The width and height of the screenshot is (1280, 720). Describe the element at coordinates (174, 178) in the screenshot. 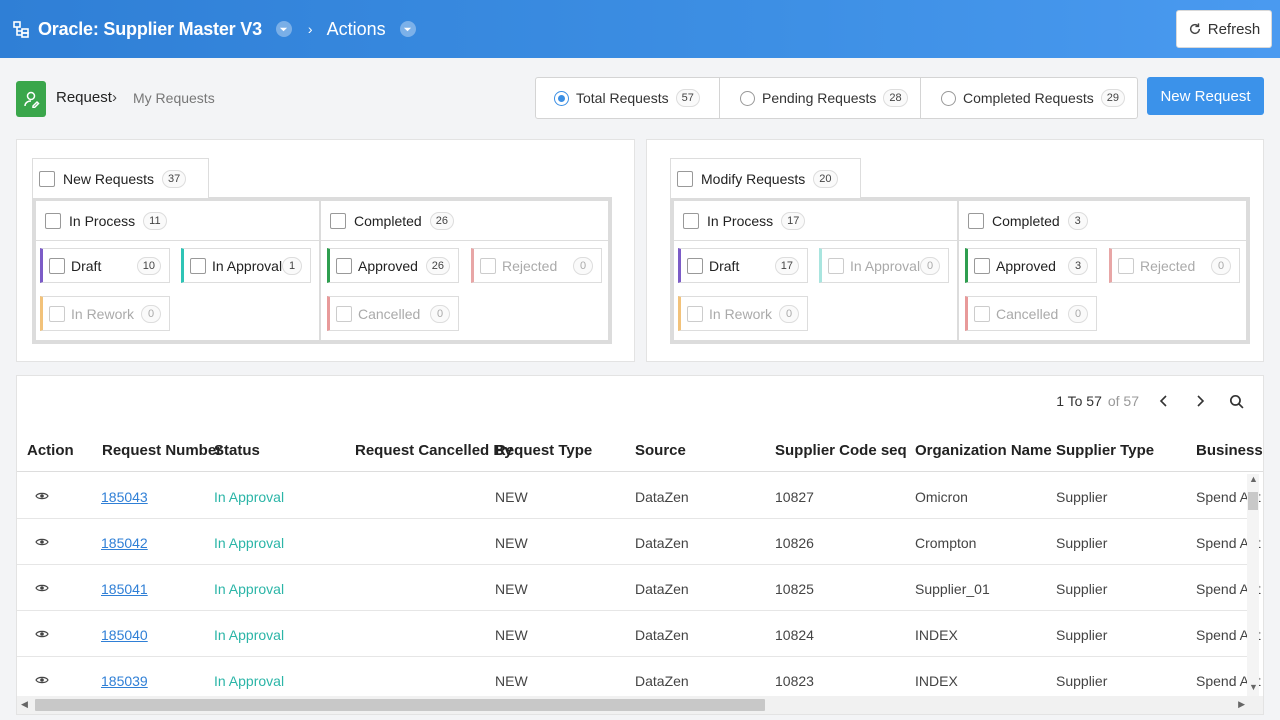

I see `count-badge: 37` at that location.